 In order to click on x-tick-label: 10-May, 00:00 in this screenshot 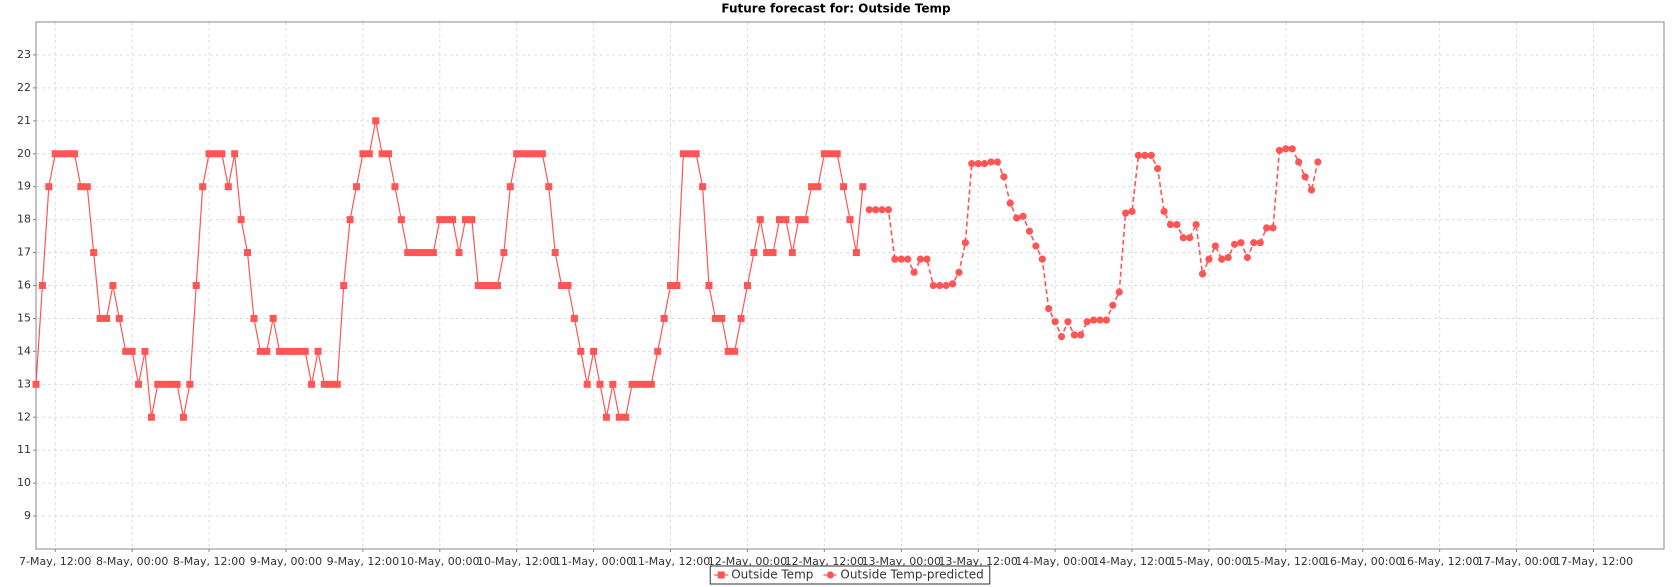, I will do `click(439, 561)`.